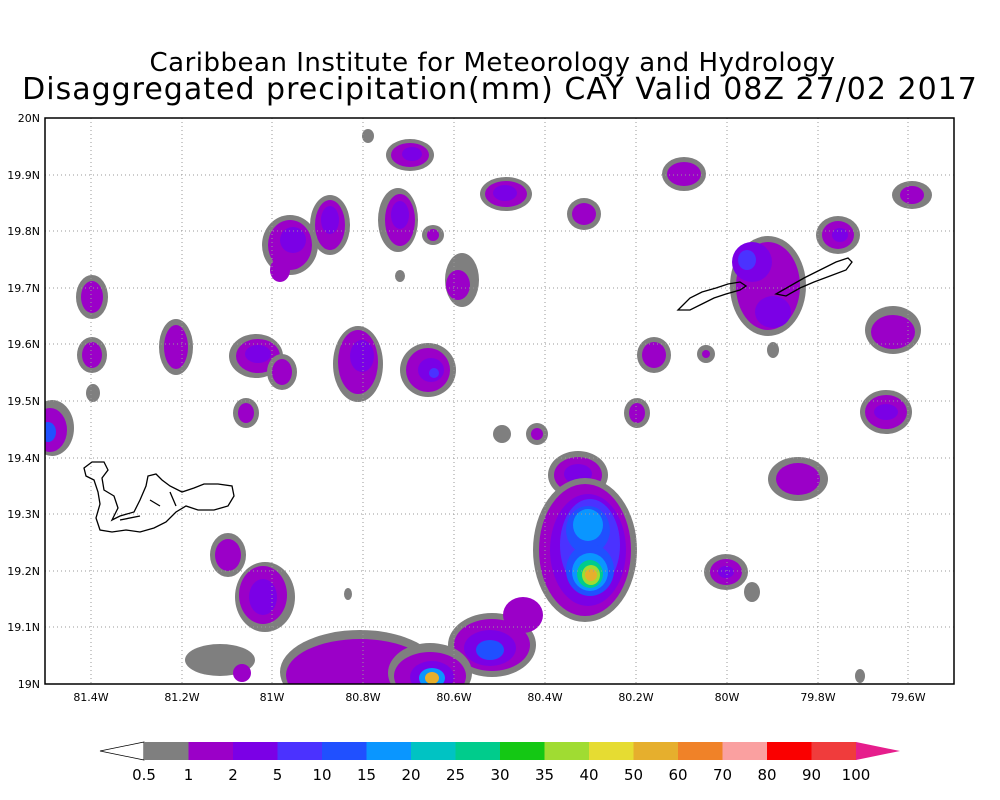 This screenshot has height=800, width=1000. What do you see at coordinates (159, 497) in the screenshot?
I see `grand-cayman-outline` at bounding box center [159, 497].